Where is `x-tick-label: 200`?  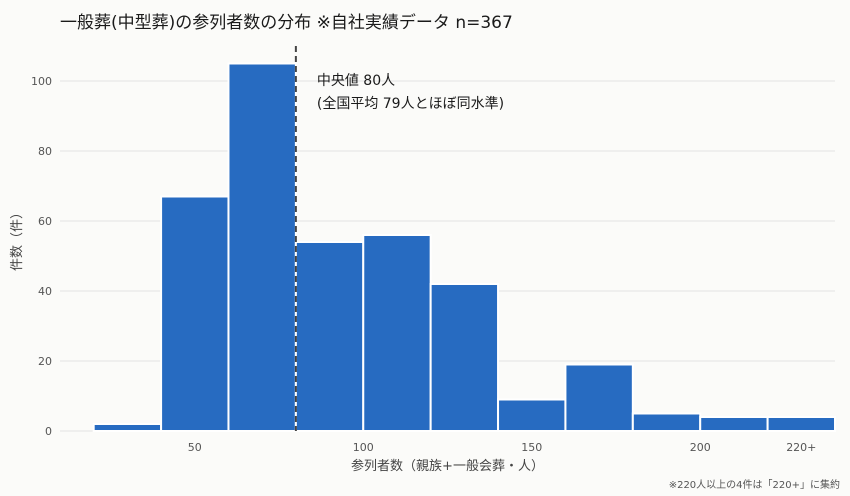
x-tick-label: 200 is located at coordinates (700, 447).